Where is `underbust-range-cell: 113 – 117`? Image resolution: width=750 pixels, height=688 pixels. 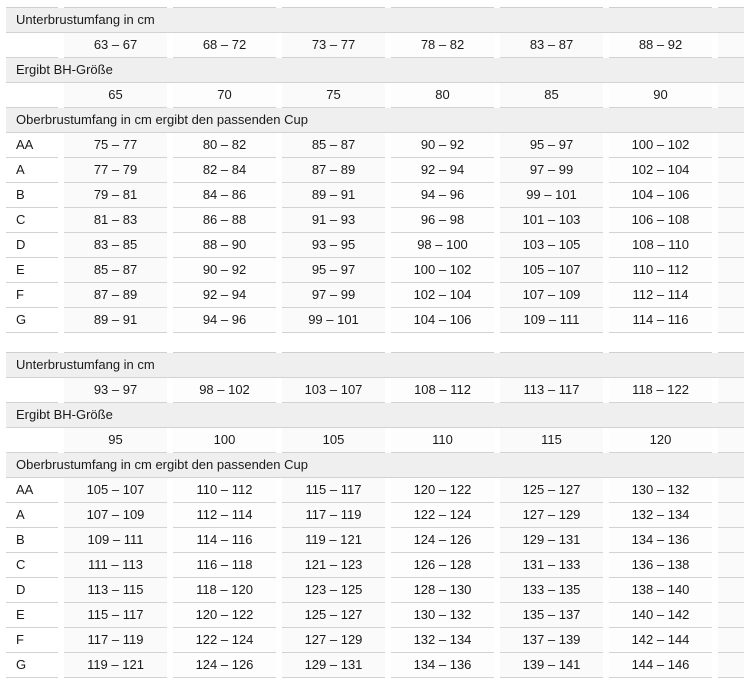
underbust-range-cell: 113 – 117 is located at coordinates (551, 390).